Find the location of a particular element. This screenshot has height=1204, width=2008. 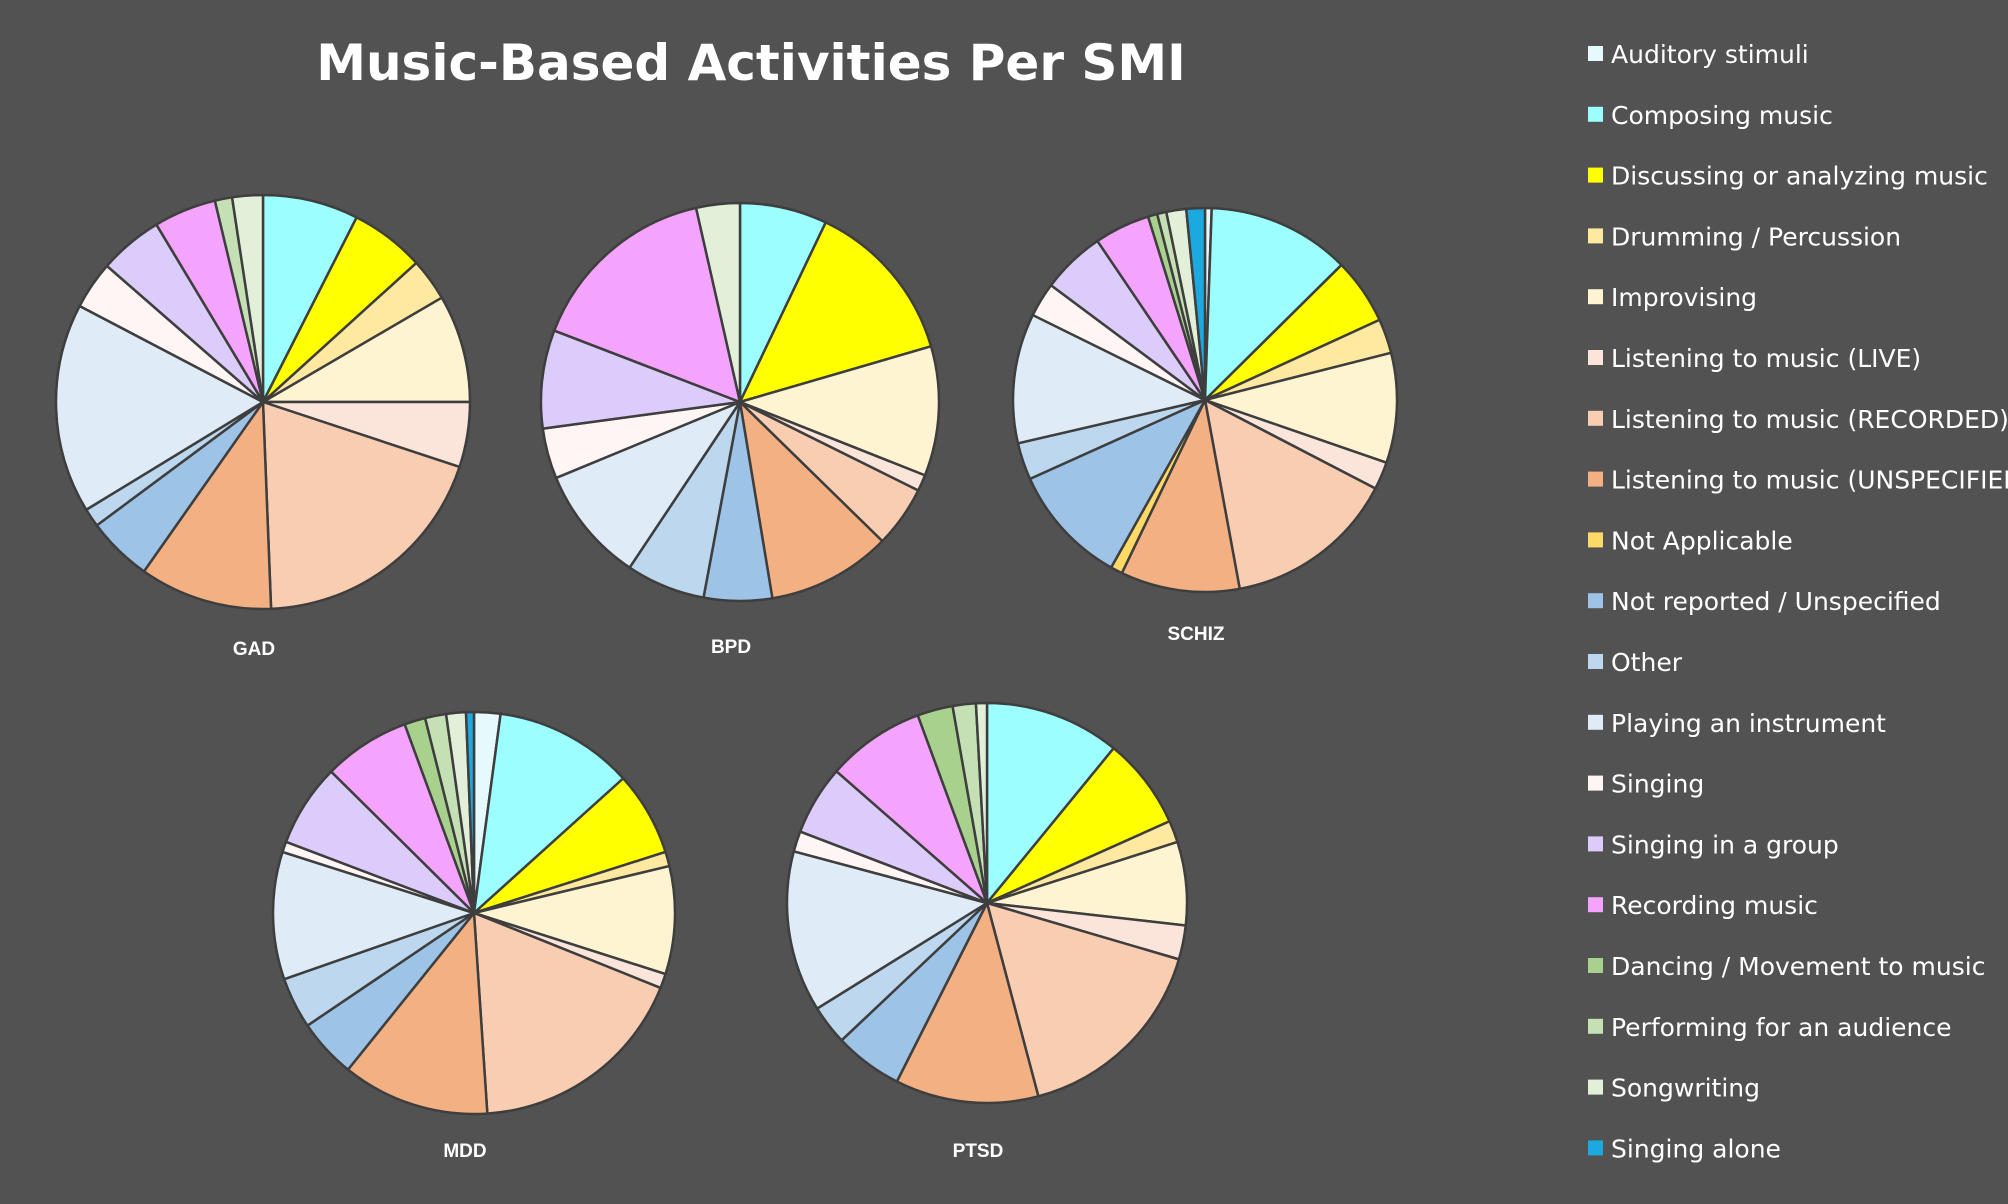

pie-slice-schiz-listening-to-music-recorded is located at coordinates (1290, 494).